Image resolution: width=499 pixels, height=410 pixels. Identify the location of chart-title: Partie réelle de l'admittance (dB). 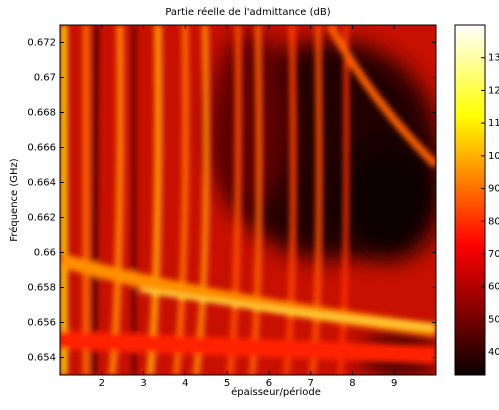
(247, 12).